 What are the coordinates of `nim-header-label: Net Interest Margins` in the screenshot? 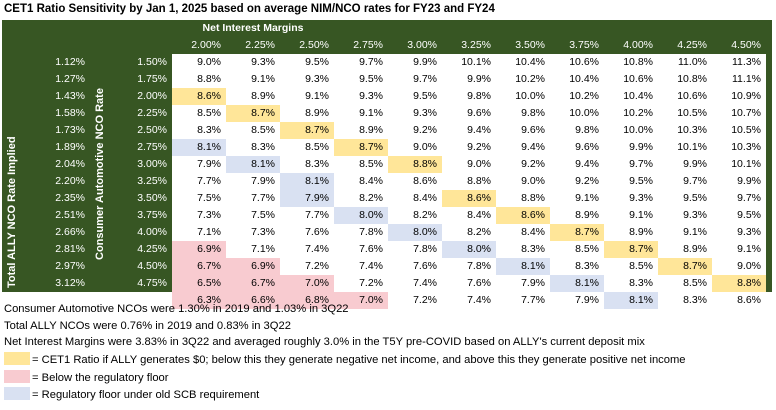 It's located at (253, 28).